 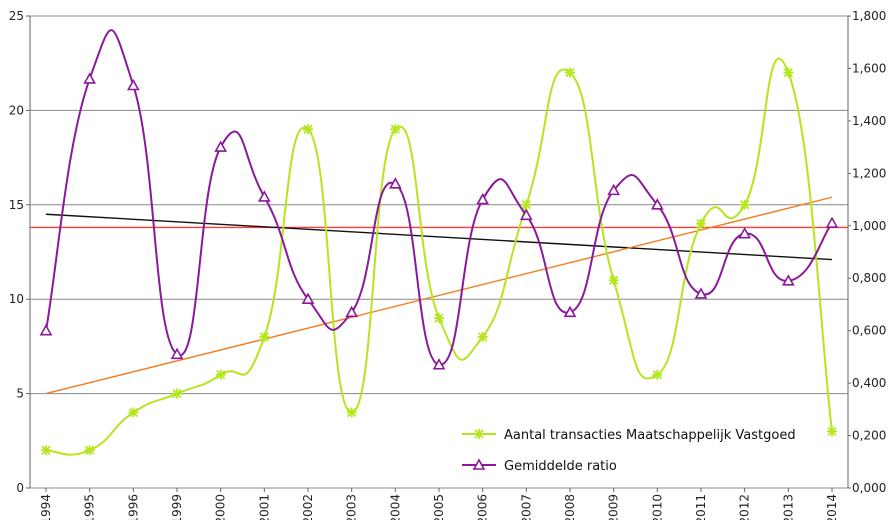 What do you see at coordinates (869, 383) in the screenshot?
I see `y-right-tick-label: 0,400` at bounding box center [869, 383].